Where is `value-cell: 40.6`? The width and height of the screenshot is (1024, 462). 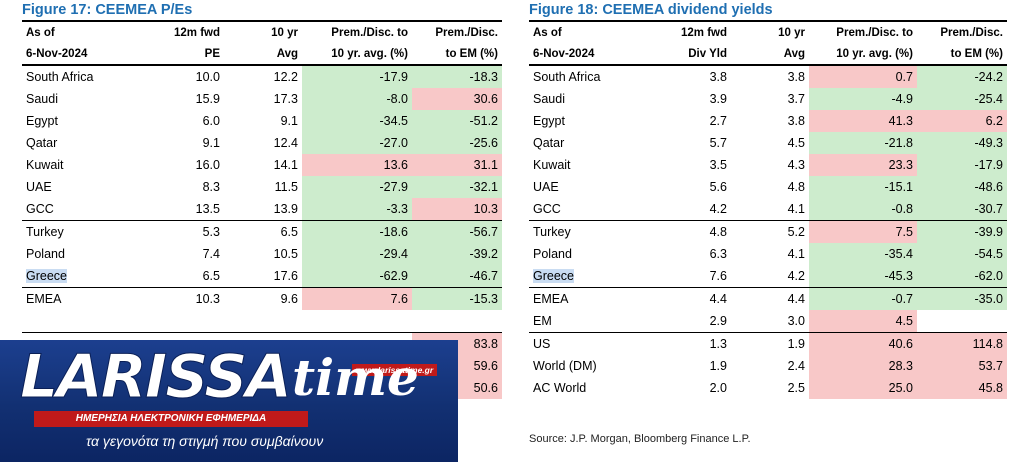 value-cell: 40.6 is located at coordinates (863, 343).